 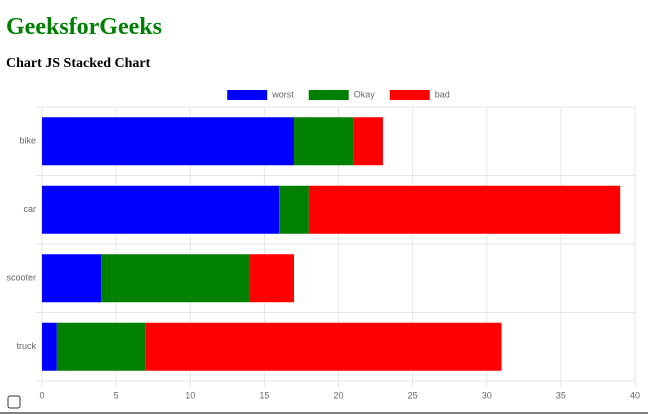 What do you see at coordinates (413, 395) in the screenshot?
I see `x-tick-label: 25` at bounding box center [413, 395].